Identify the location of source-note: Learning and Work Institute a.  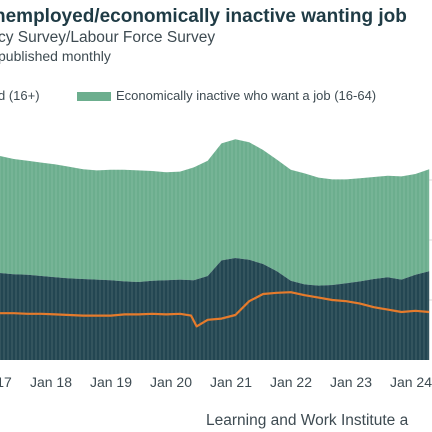
(307, 420).